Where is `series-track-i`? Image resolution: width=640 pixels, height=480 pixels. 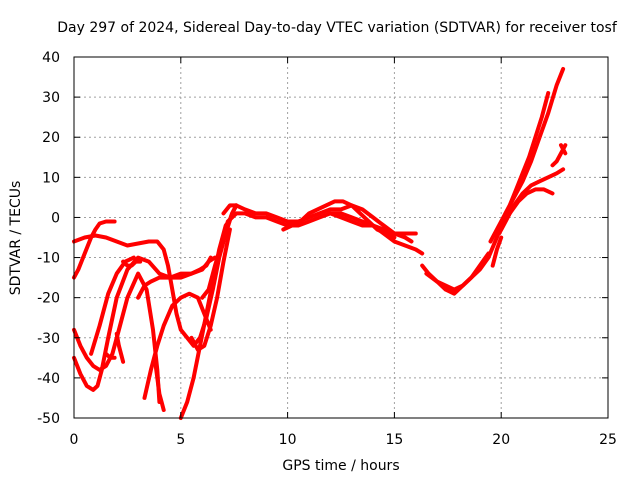 series-track-i is located at coordinates (174, 277).